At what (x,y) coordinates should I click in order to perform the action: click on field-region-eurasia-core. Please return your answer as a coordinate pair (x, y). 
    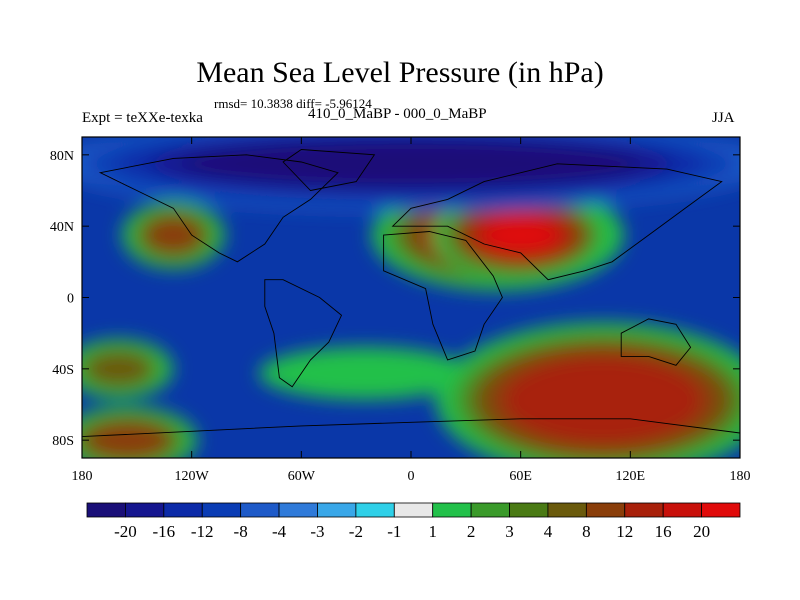
    Looking at the image, I should click on (521, 235).